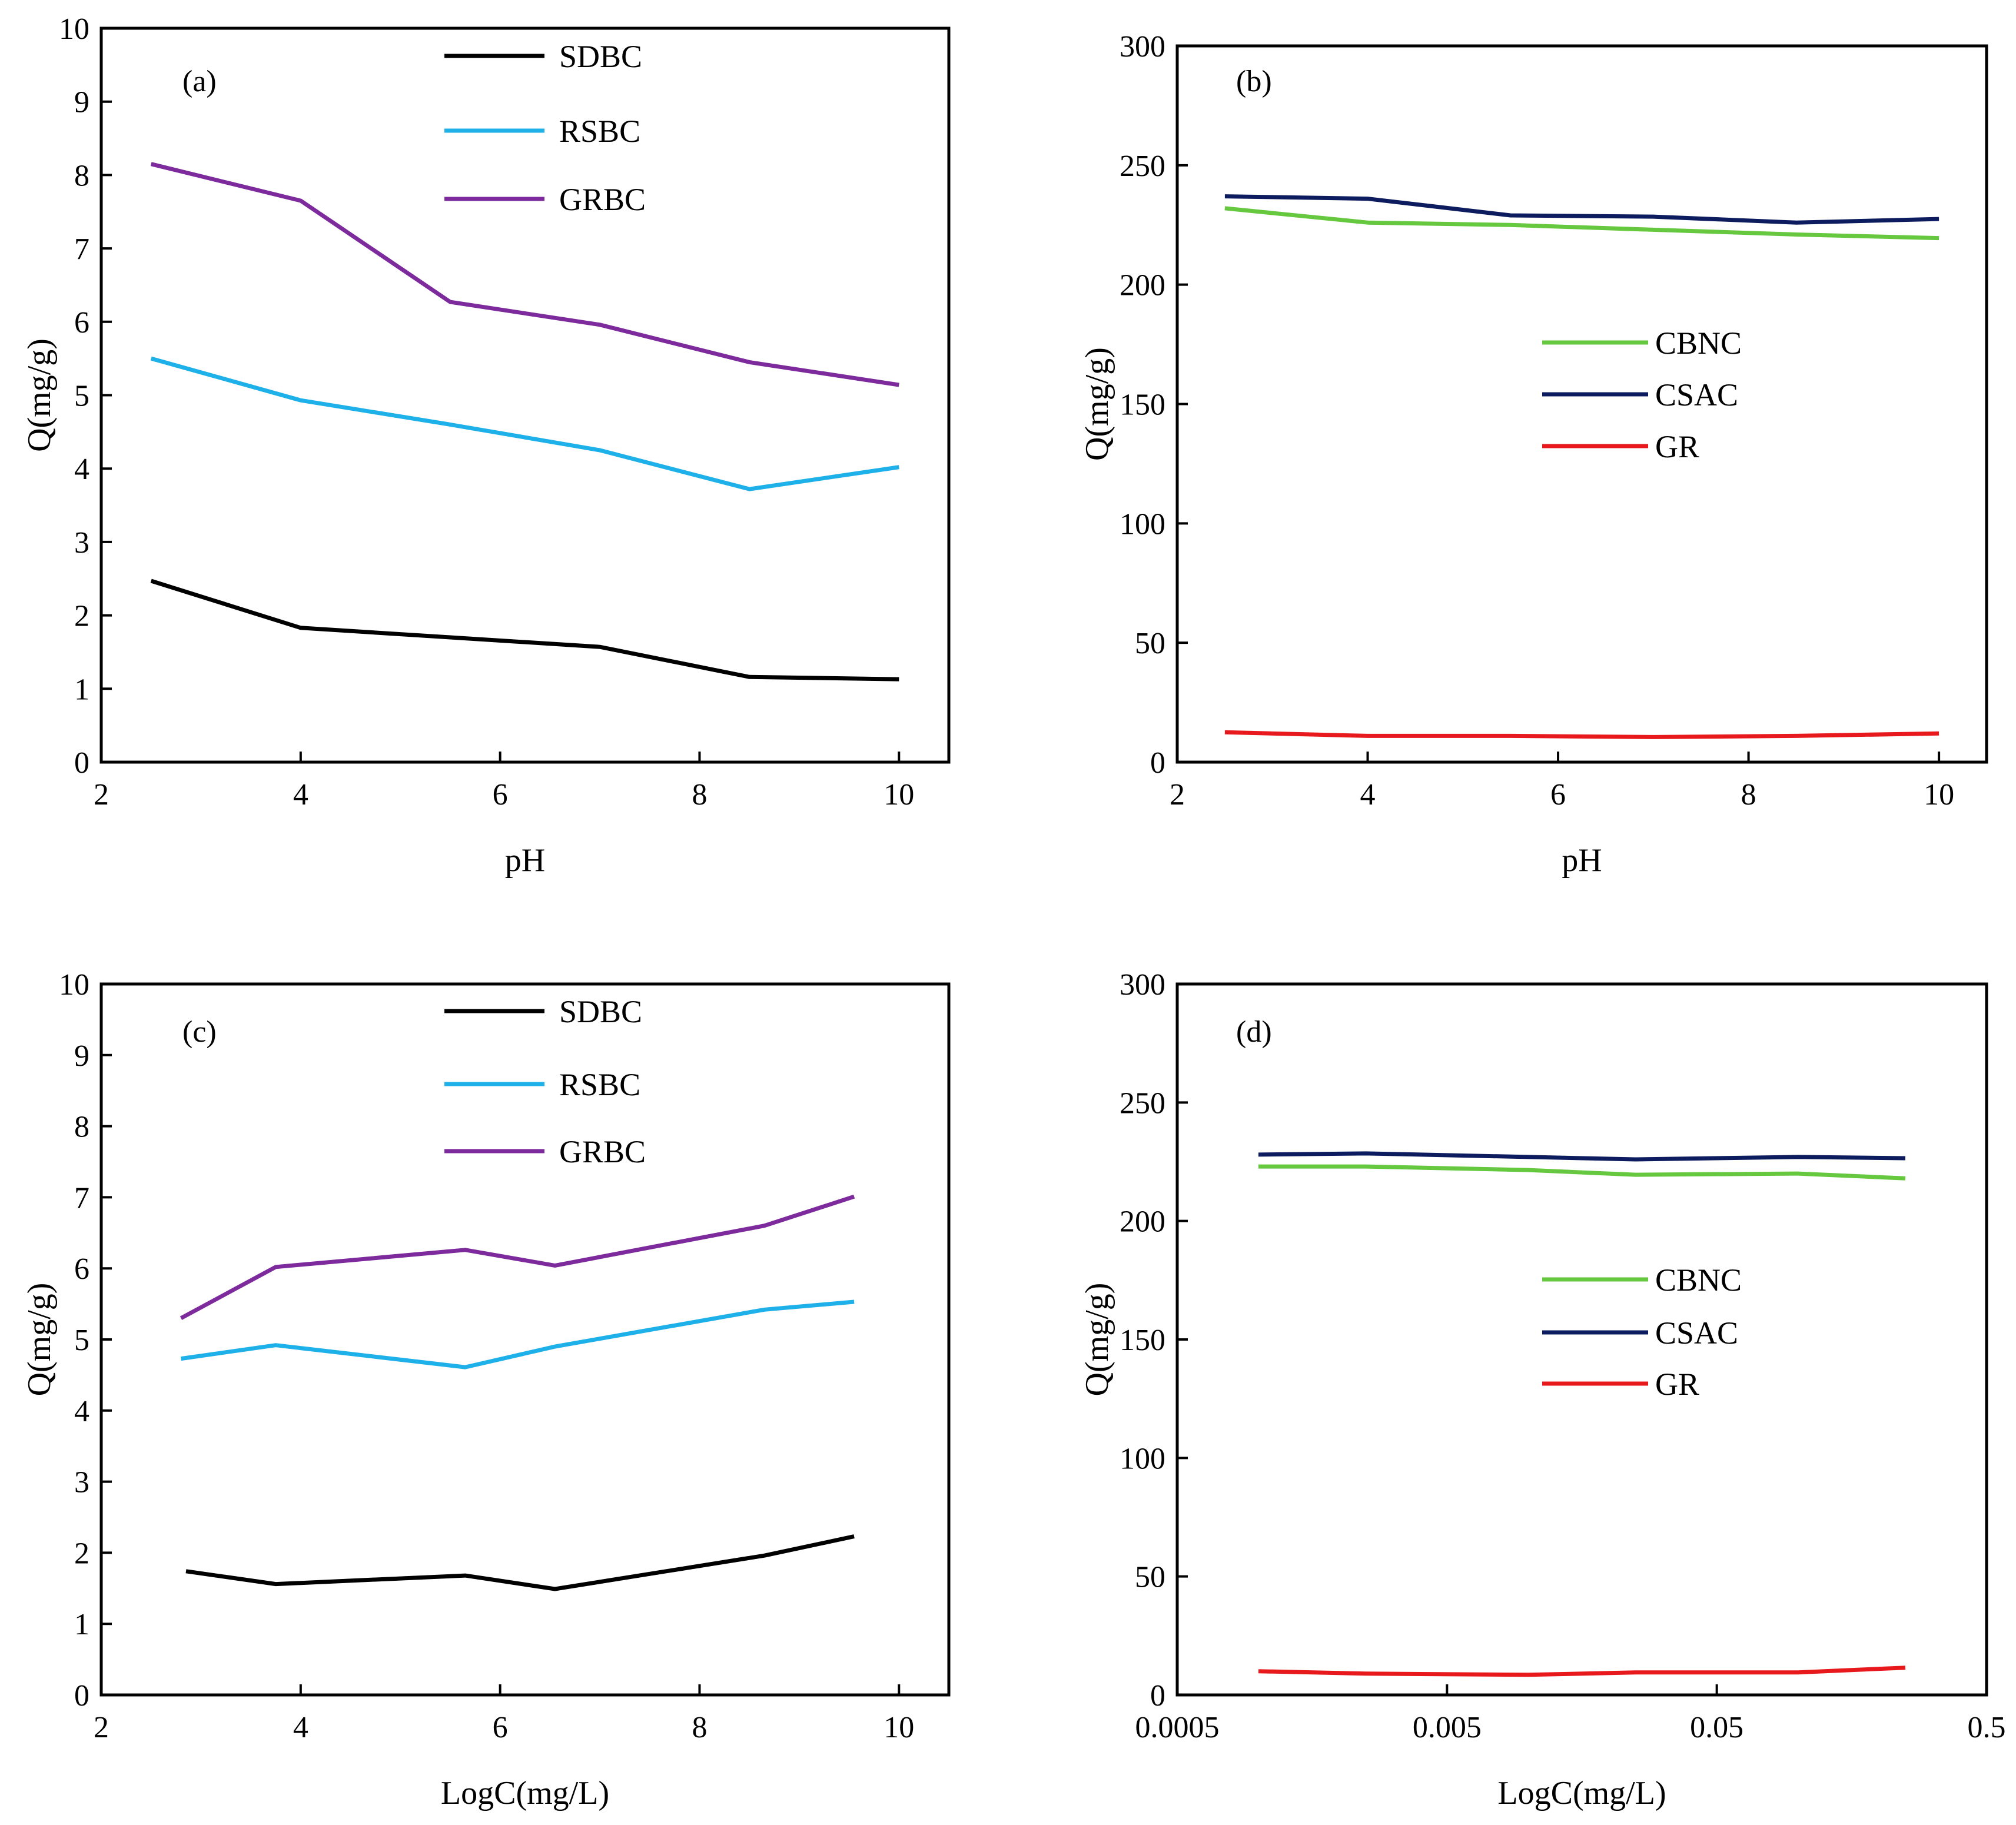 This screenshot has width=2016, height=1825. What do you see at coordinates (1447, 1727) in the screenshot?
I see `x-tick-label: 0.005` at bounding box center [1447, 1727].